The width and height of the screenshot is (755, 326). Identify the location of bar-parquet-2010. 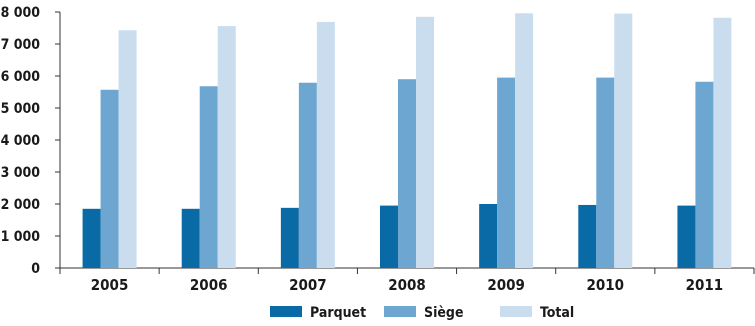
(587, 236).